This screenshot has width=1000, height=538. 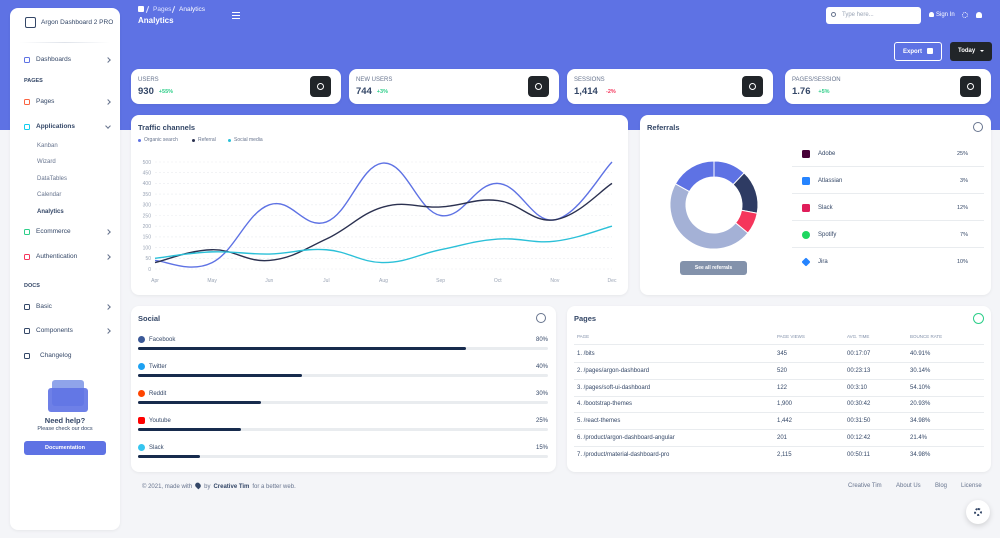 What do you see at coordinates (50, 212) in the screenshot?
I see `nav-subitem: Analytics` at bounding box center [50, 212].